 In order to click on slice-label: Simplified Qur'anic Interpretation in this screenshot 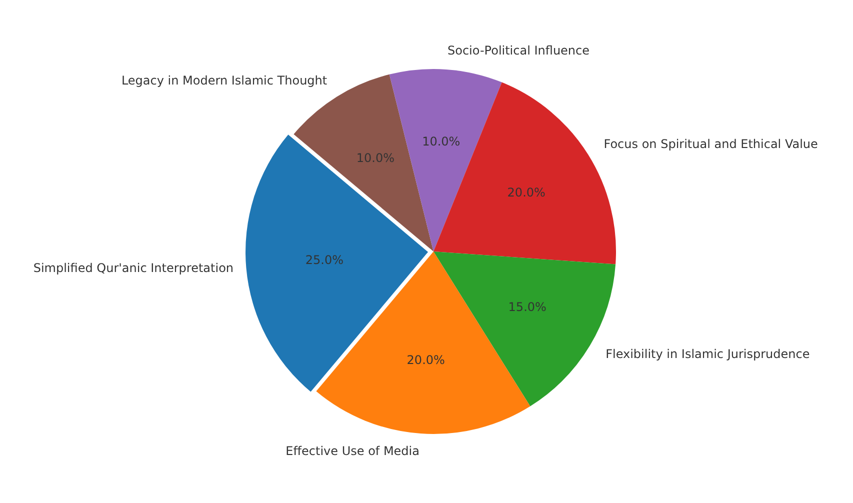, I will do `click(133, 268)`.